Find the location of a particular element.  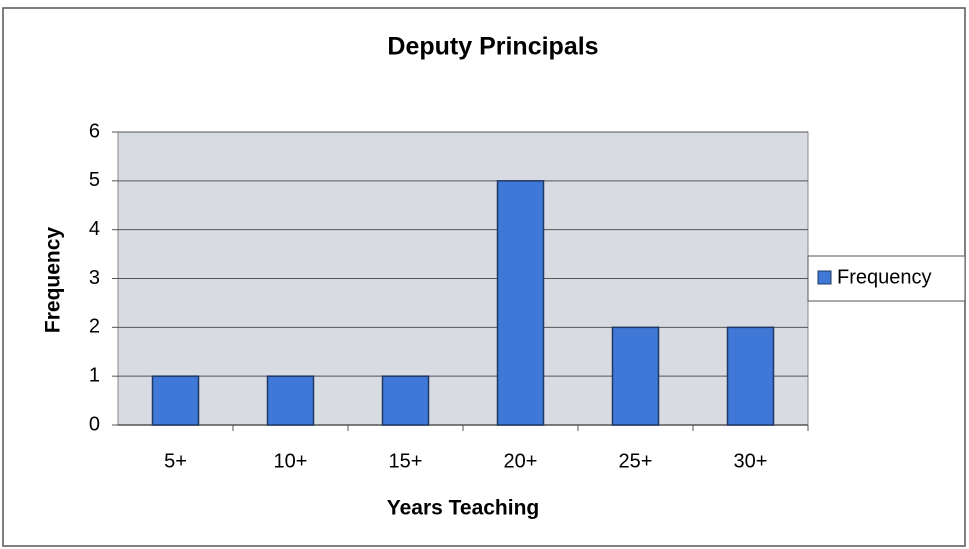

y-tick-label: 5 is located at coordinates (94, 180).